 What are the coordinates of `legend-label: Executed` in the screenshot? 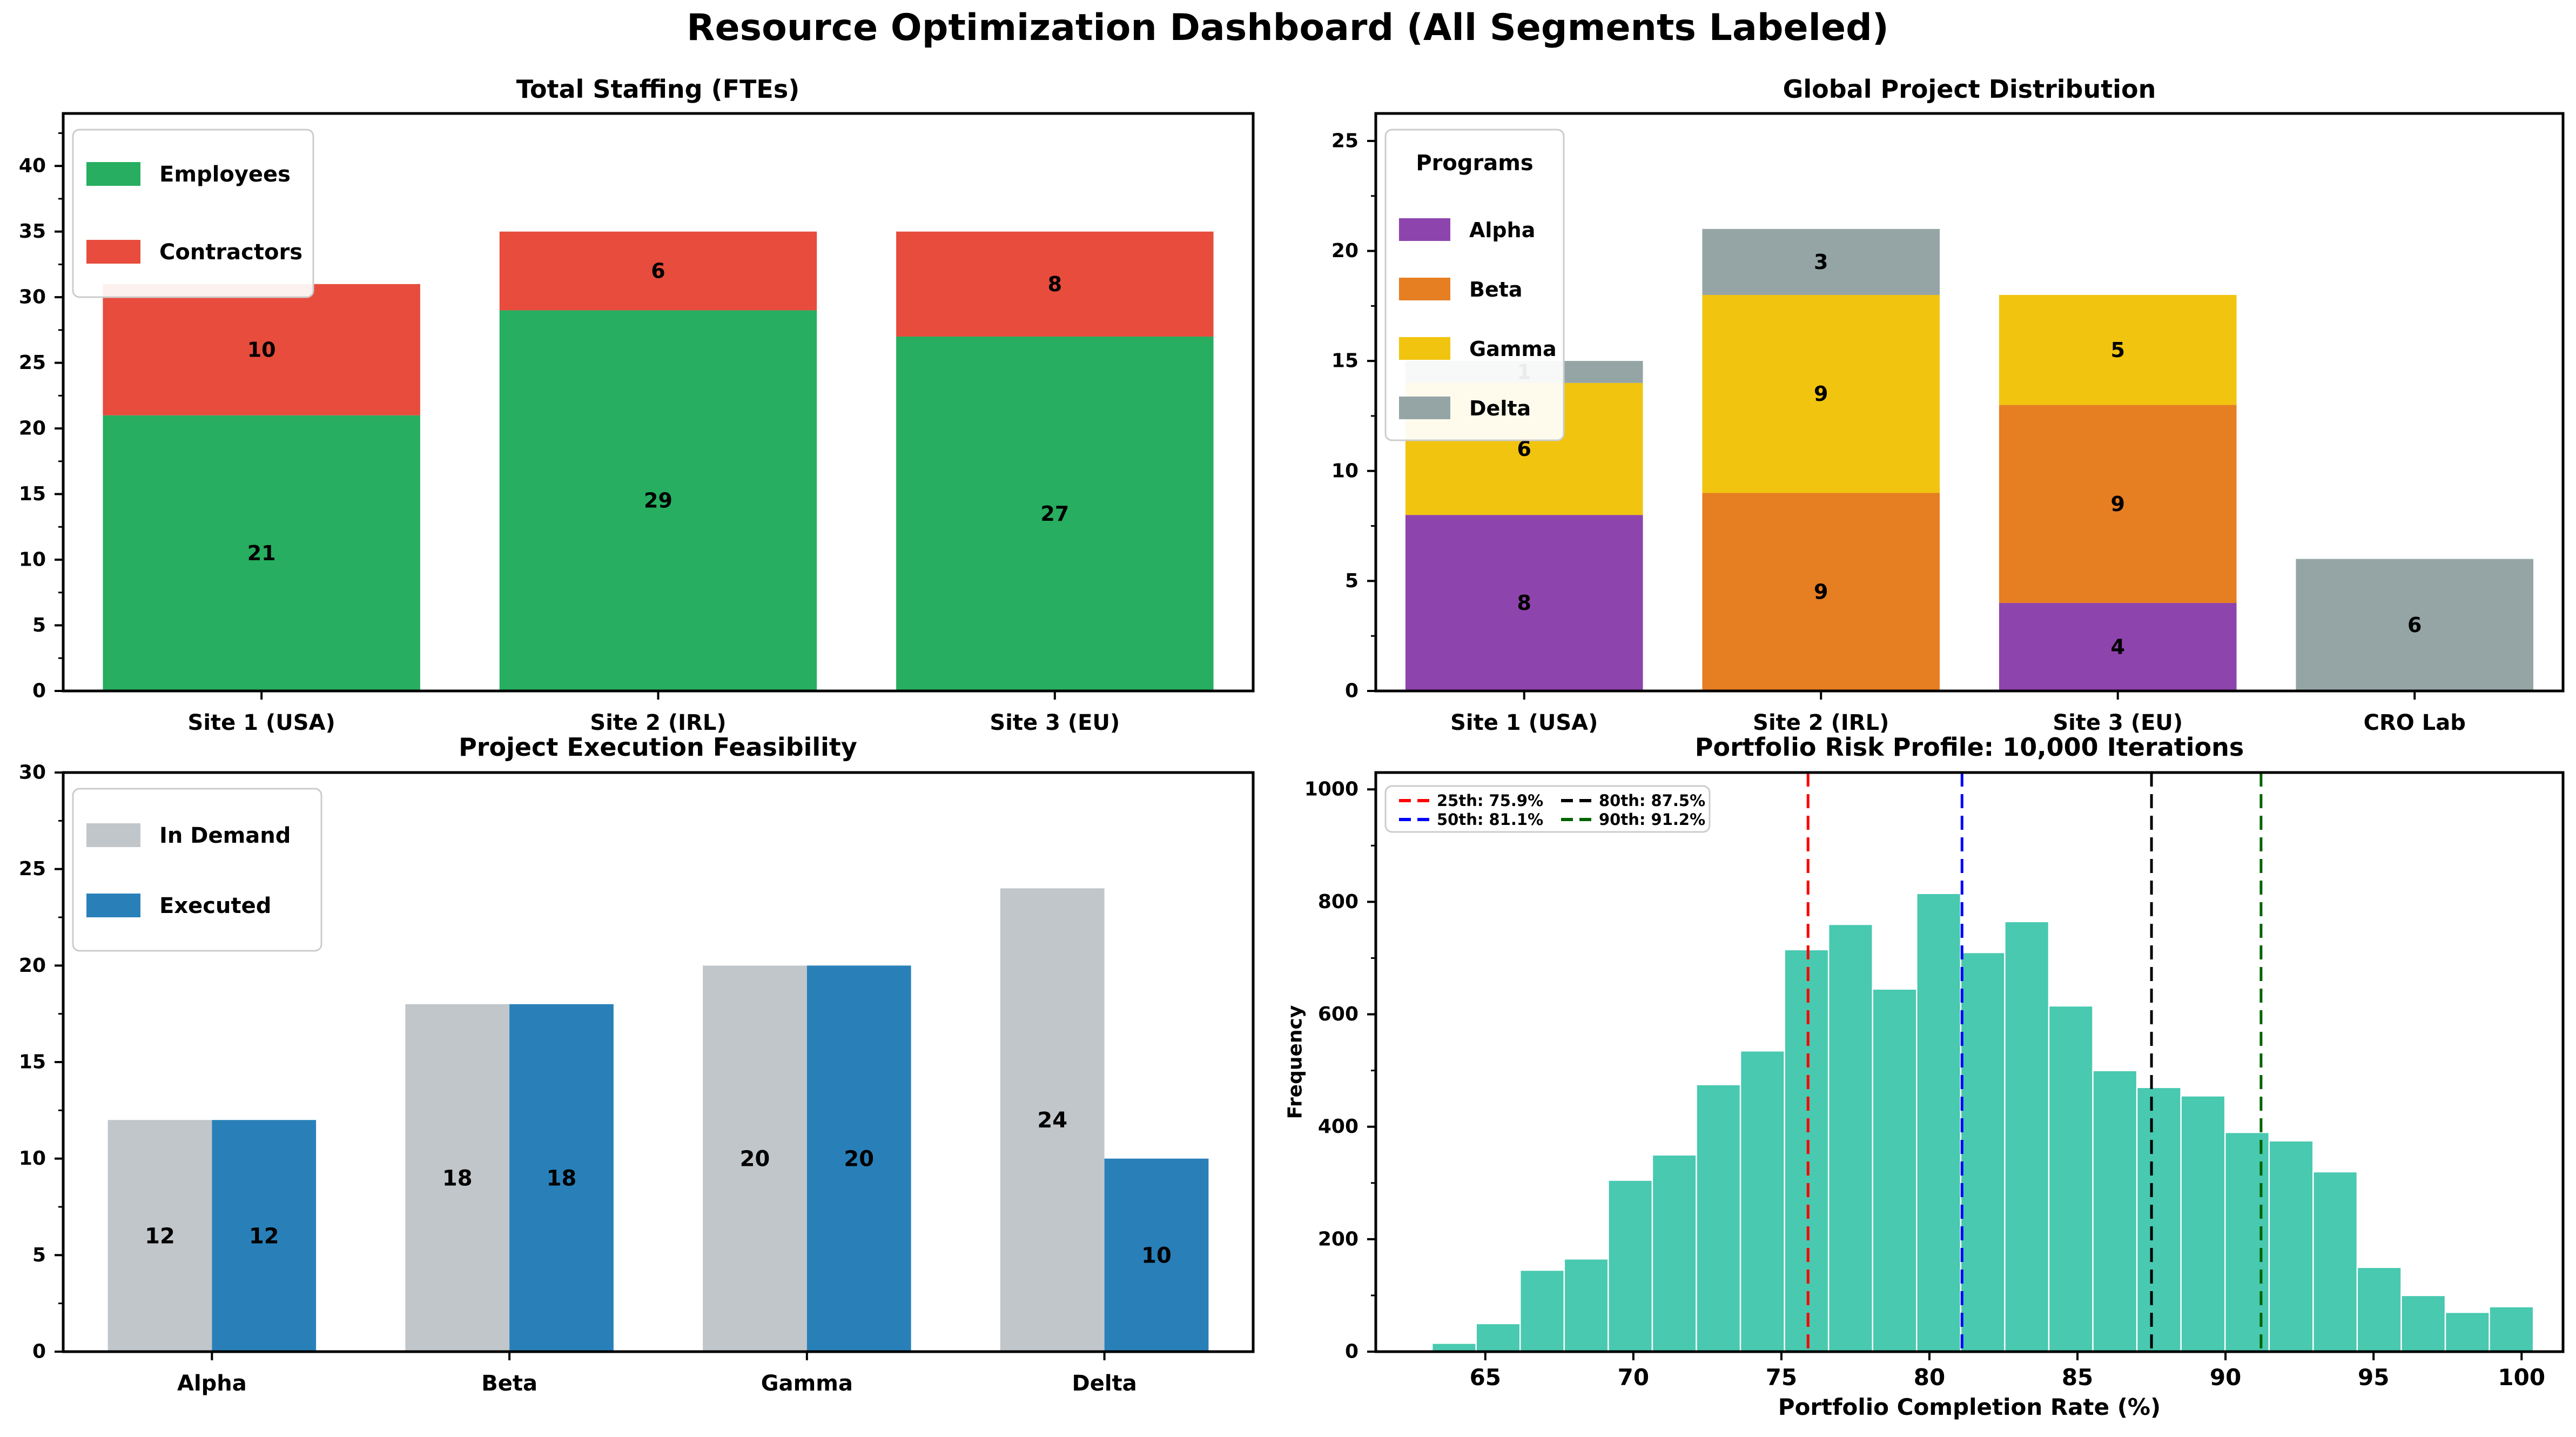 It's located at (215, 906).